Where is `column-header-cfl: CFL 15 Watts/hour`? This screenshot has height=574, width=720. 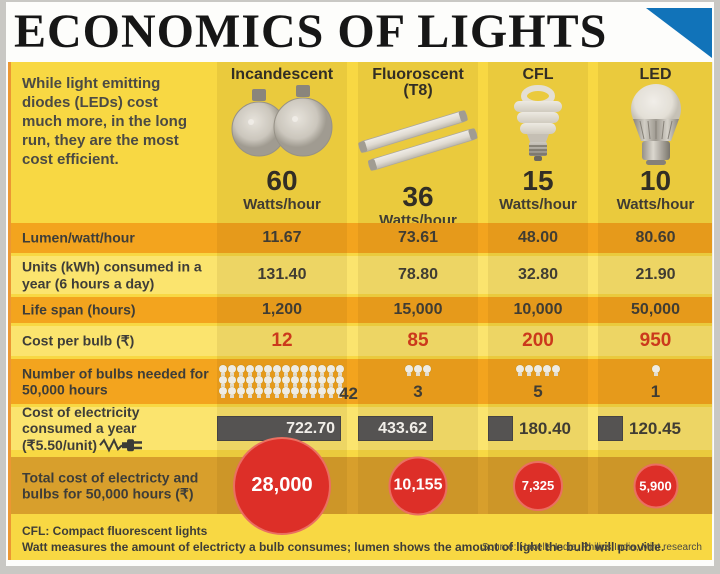 column-header-cfl: CFL 15 Watts/hour is located at coordinates (538, 141).